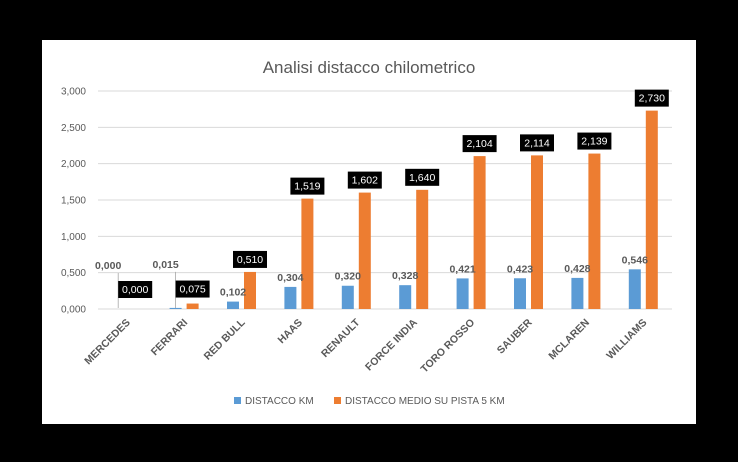 The width and height of the screenshot is (738, 462). Describe the element at coordinates (233, 293) in the screenshot. I see `data-label-distacco-km: 0,102` at that location.